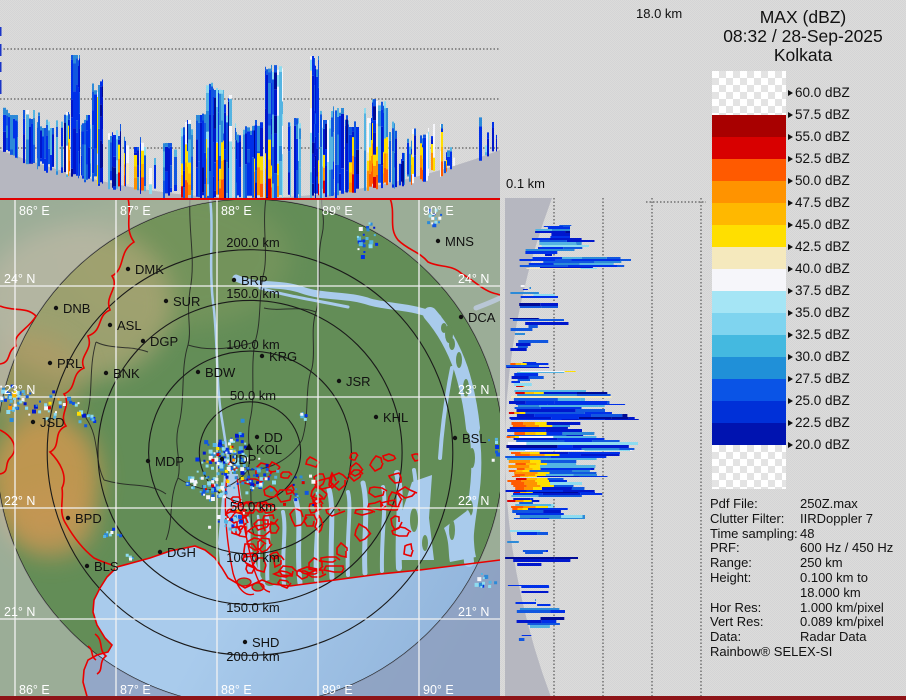  I want to click on svg-text: BSL, so click(474, 438).